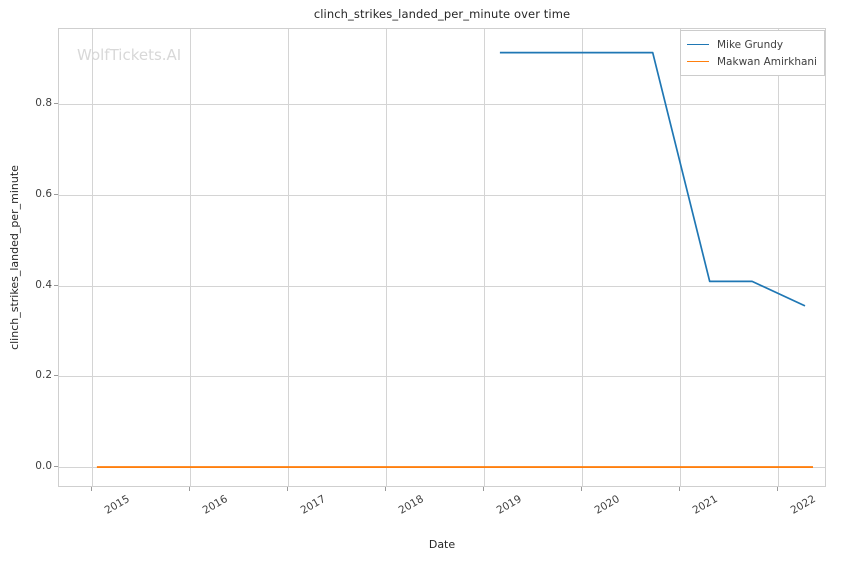  Describe the element at coordinates (43, 466) in the screenshot. I see `y-tick-label: 0.0` at that location.